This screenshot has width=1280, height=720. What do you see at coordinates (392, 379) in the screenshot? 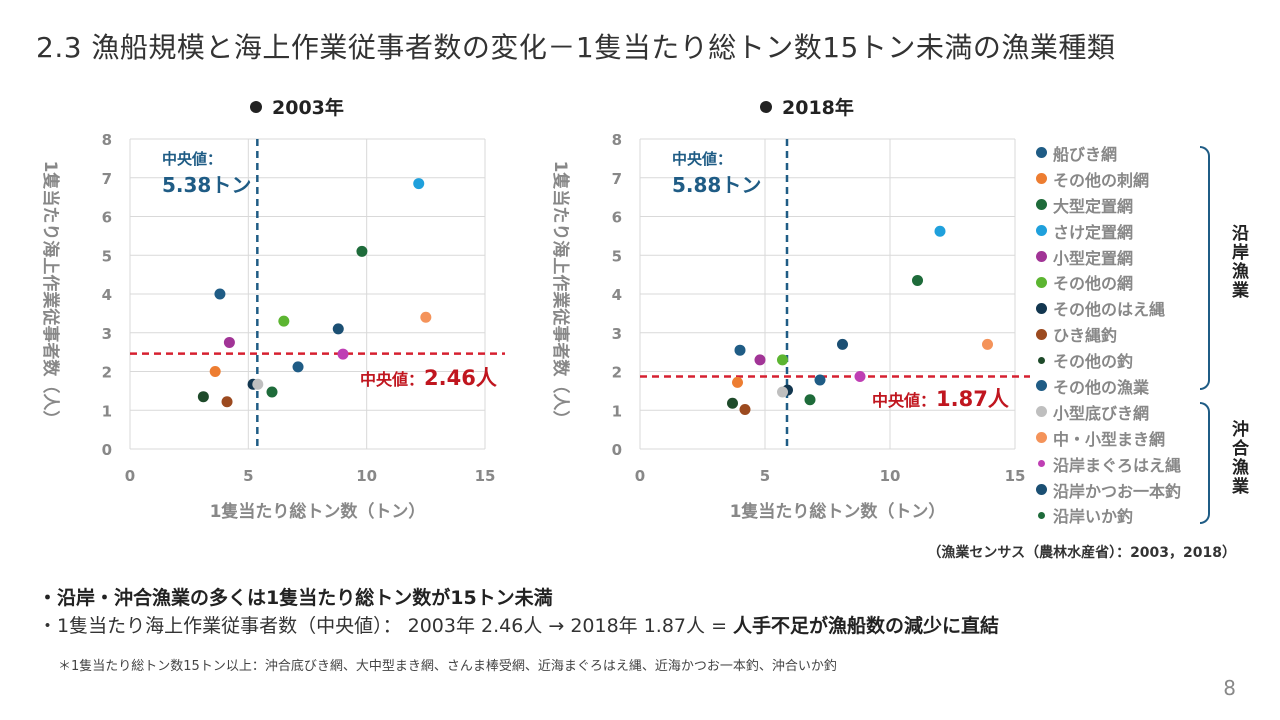
I see `median-y-annotation-label: 中央値：` at bounding box center [392, 379].